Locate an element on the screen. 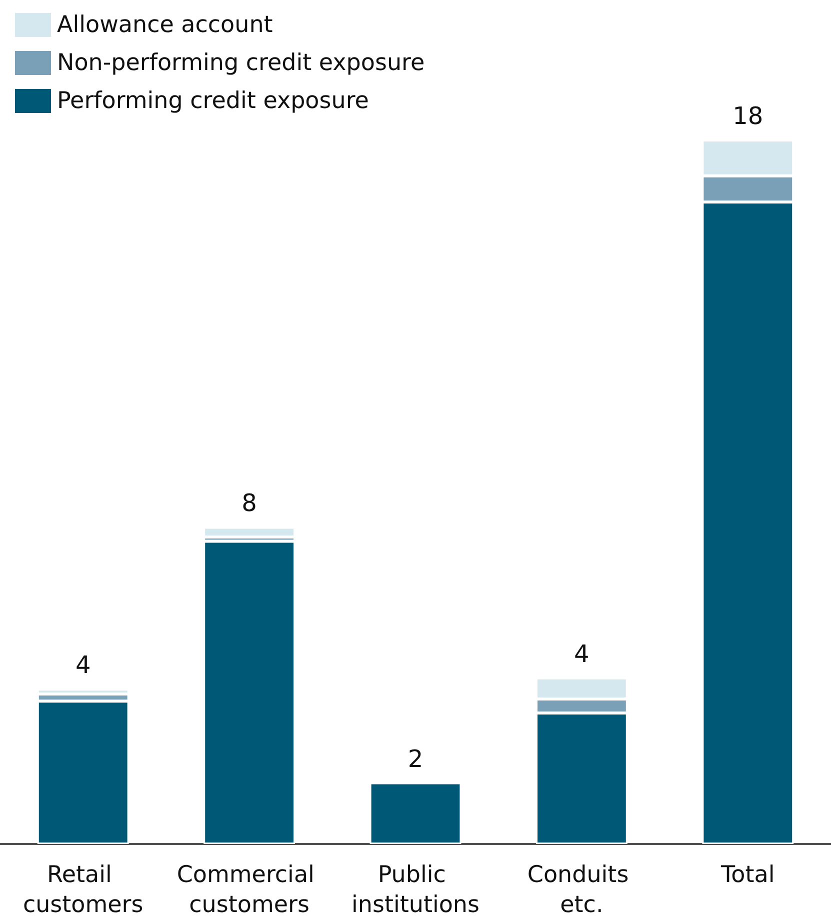 This screenshot has width=831, height=920. annotation: 8 is located at coordinates (249, 503).